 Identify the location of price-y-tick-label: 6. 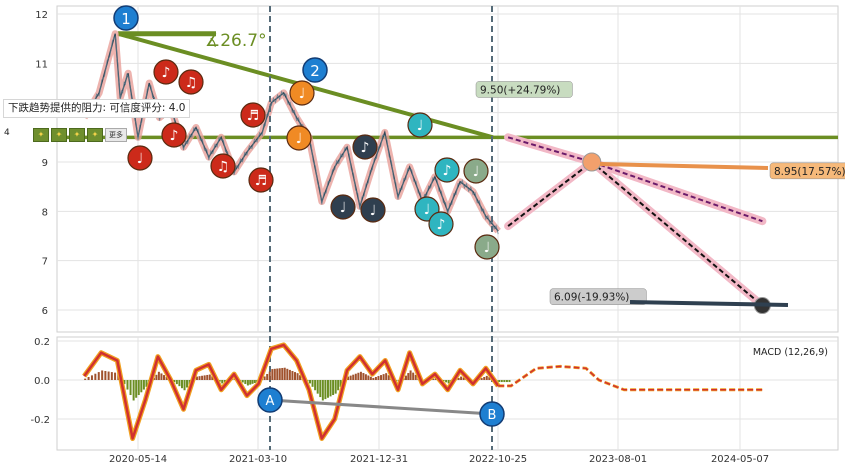
(45, 311).